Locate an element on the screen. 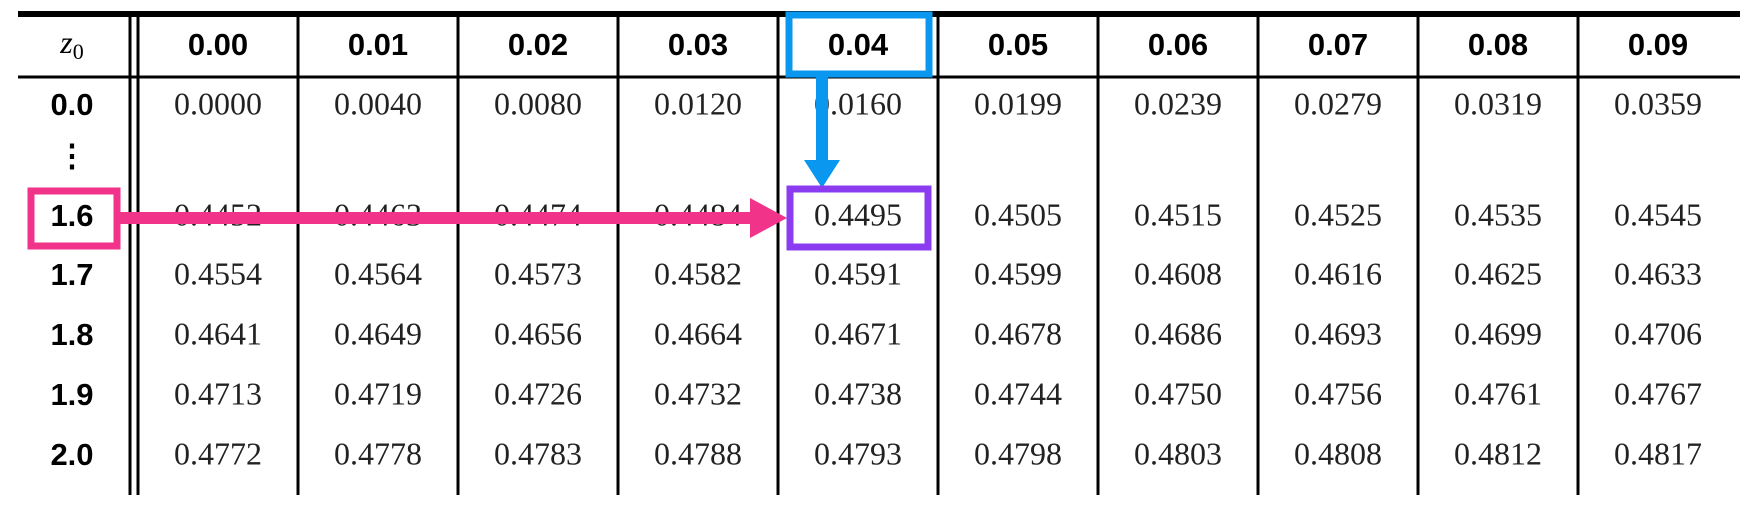 Image resolution: width=1758 pixels, height=509 pixels. corner-label: z0 is located at coordinates (71, 44).